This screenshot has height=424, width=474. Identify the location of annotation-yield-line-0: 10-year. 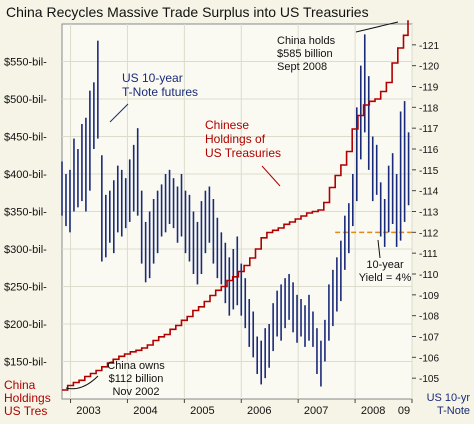
(385, 265).